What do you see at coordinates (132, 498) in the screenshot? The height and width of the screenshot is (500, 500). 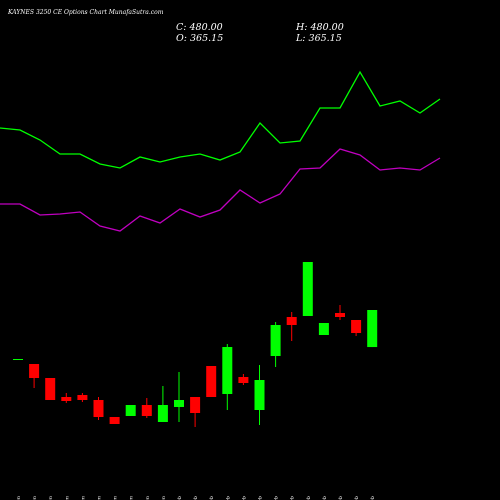 I see `x-tick-label: 28 Jan` at bounding box center [132, 498].